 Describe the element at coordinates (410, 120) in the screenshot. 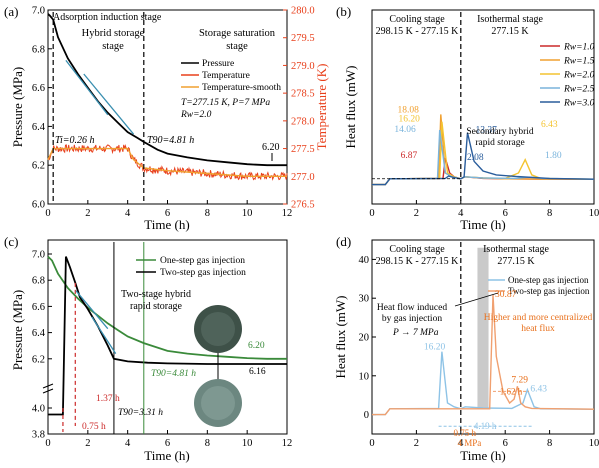

I see `panel-b-peak-label: 16.20` at that location.